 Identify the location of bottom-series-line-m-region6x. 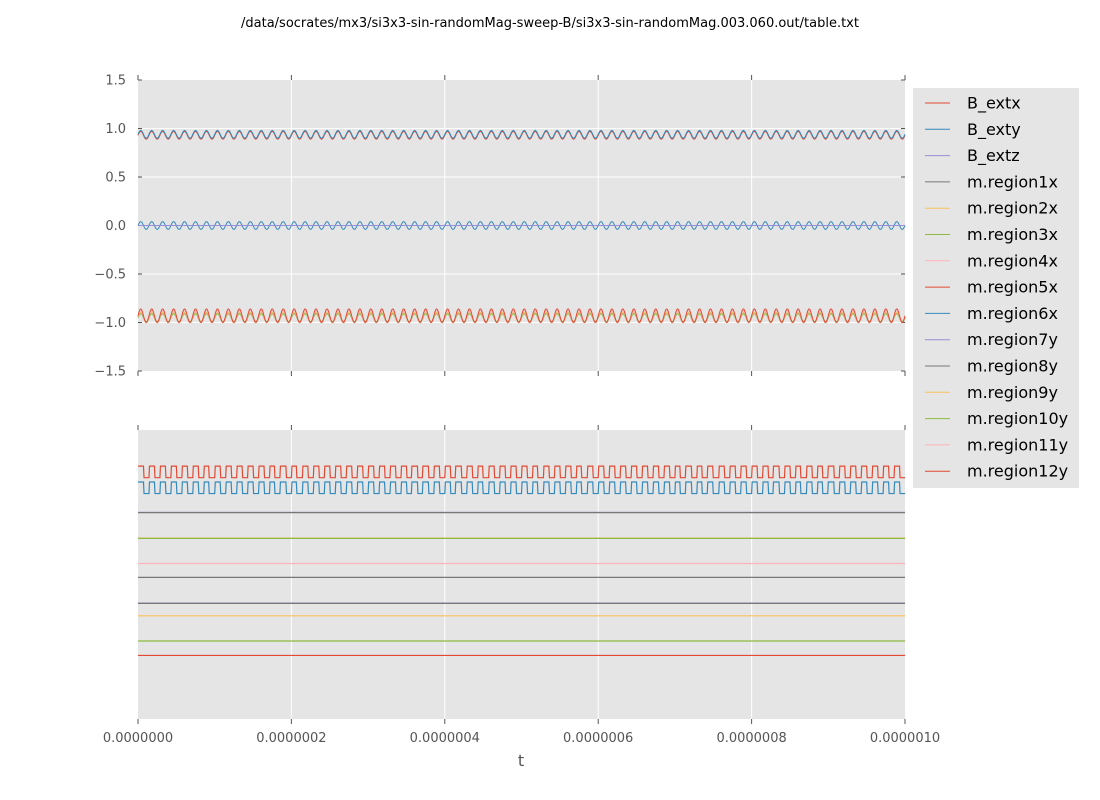
(521, 488).